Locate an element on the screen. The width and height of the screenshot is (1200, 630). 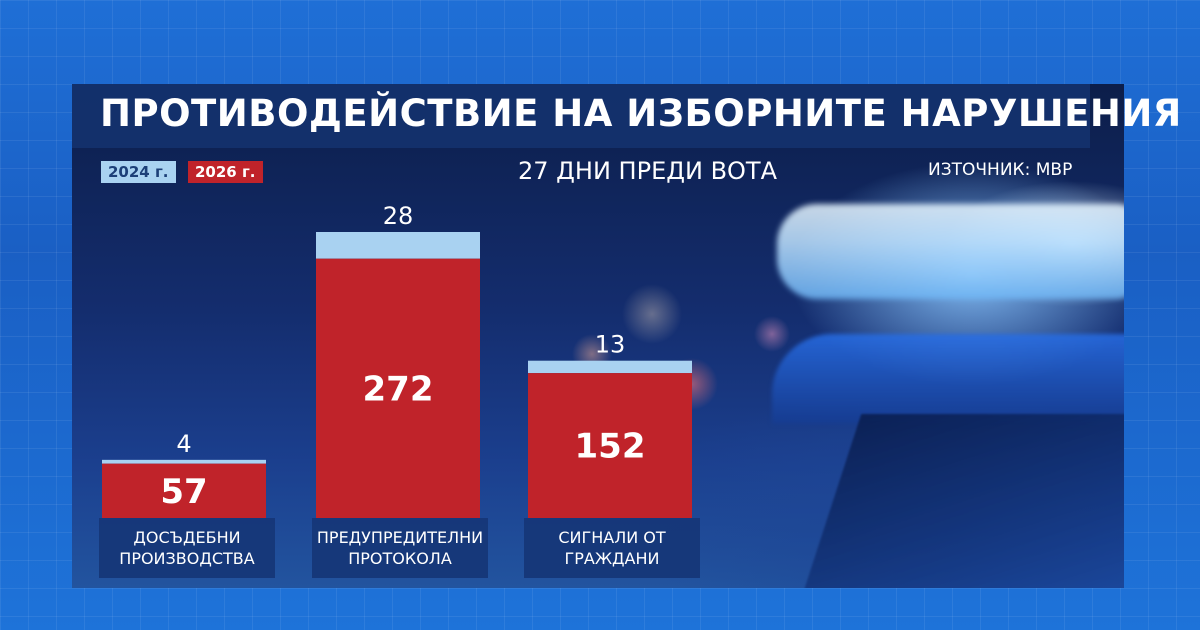
police-car-roof is located at coordinates (948, 379).